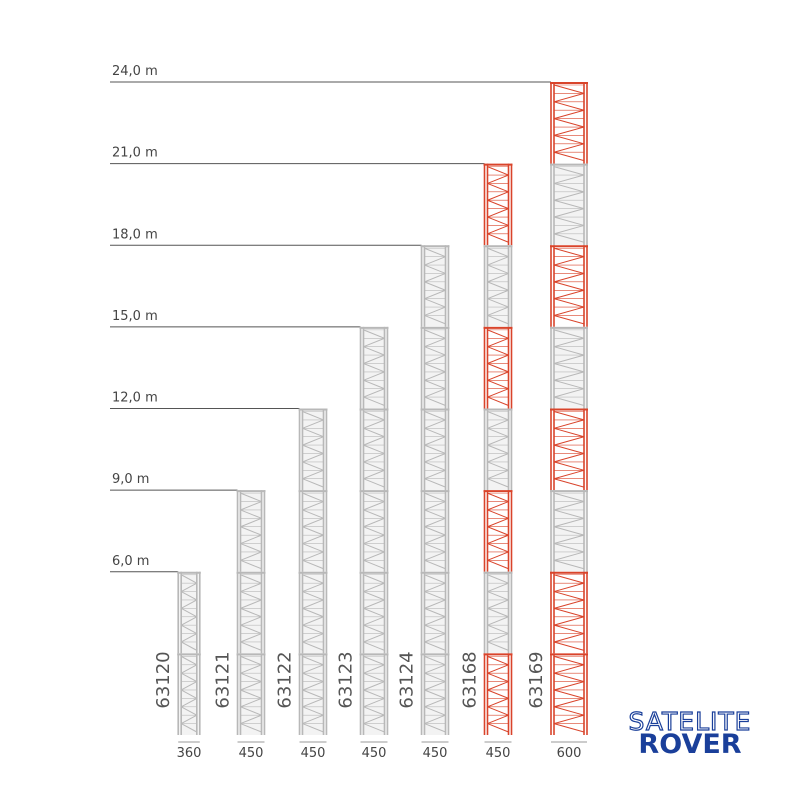 The width and height of the screenshot is (800, 800). What do you see at coordinates (130, 479) in the screenshot?
I see `level-label: 9,0 m` at bounding box center [130, 479].